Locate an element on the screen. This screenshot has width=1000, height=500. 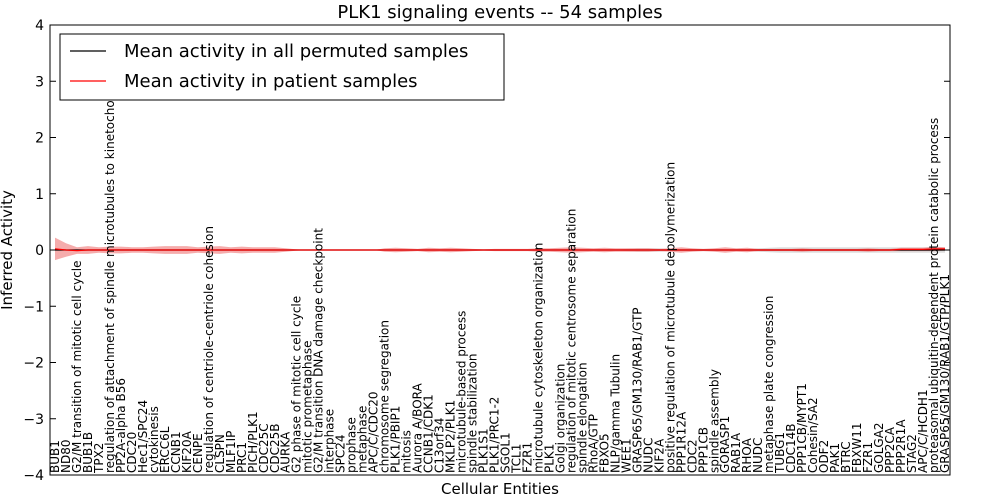
x-category-label: PP2A-alpha B56 is located at coordinates (121, 425).